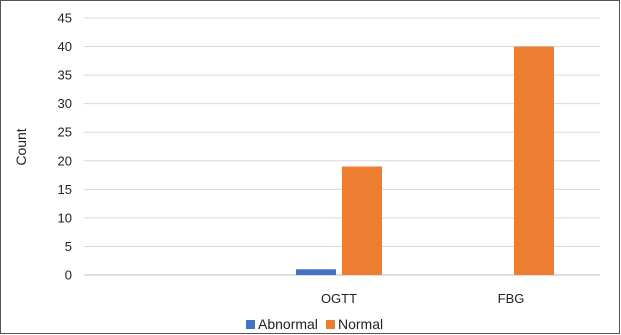  I want to click on y-tick-label: 45, so click(65, 18).